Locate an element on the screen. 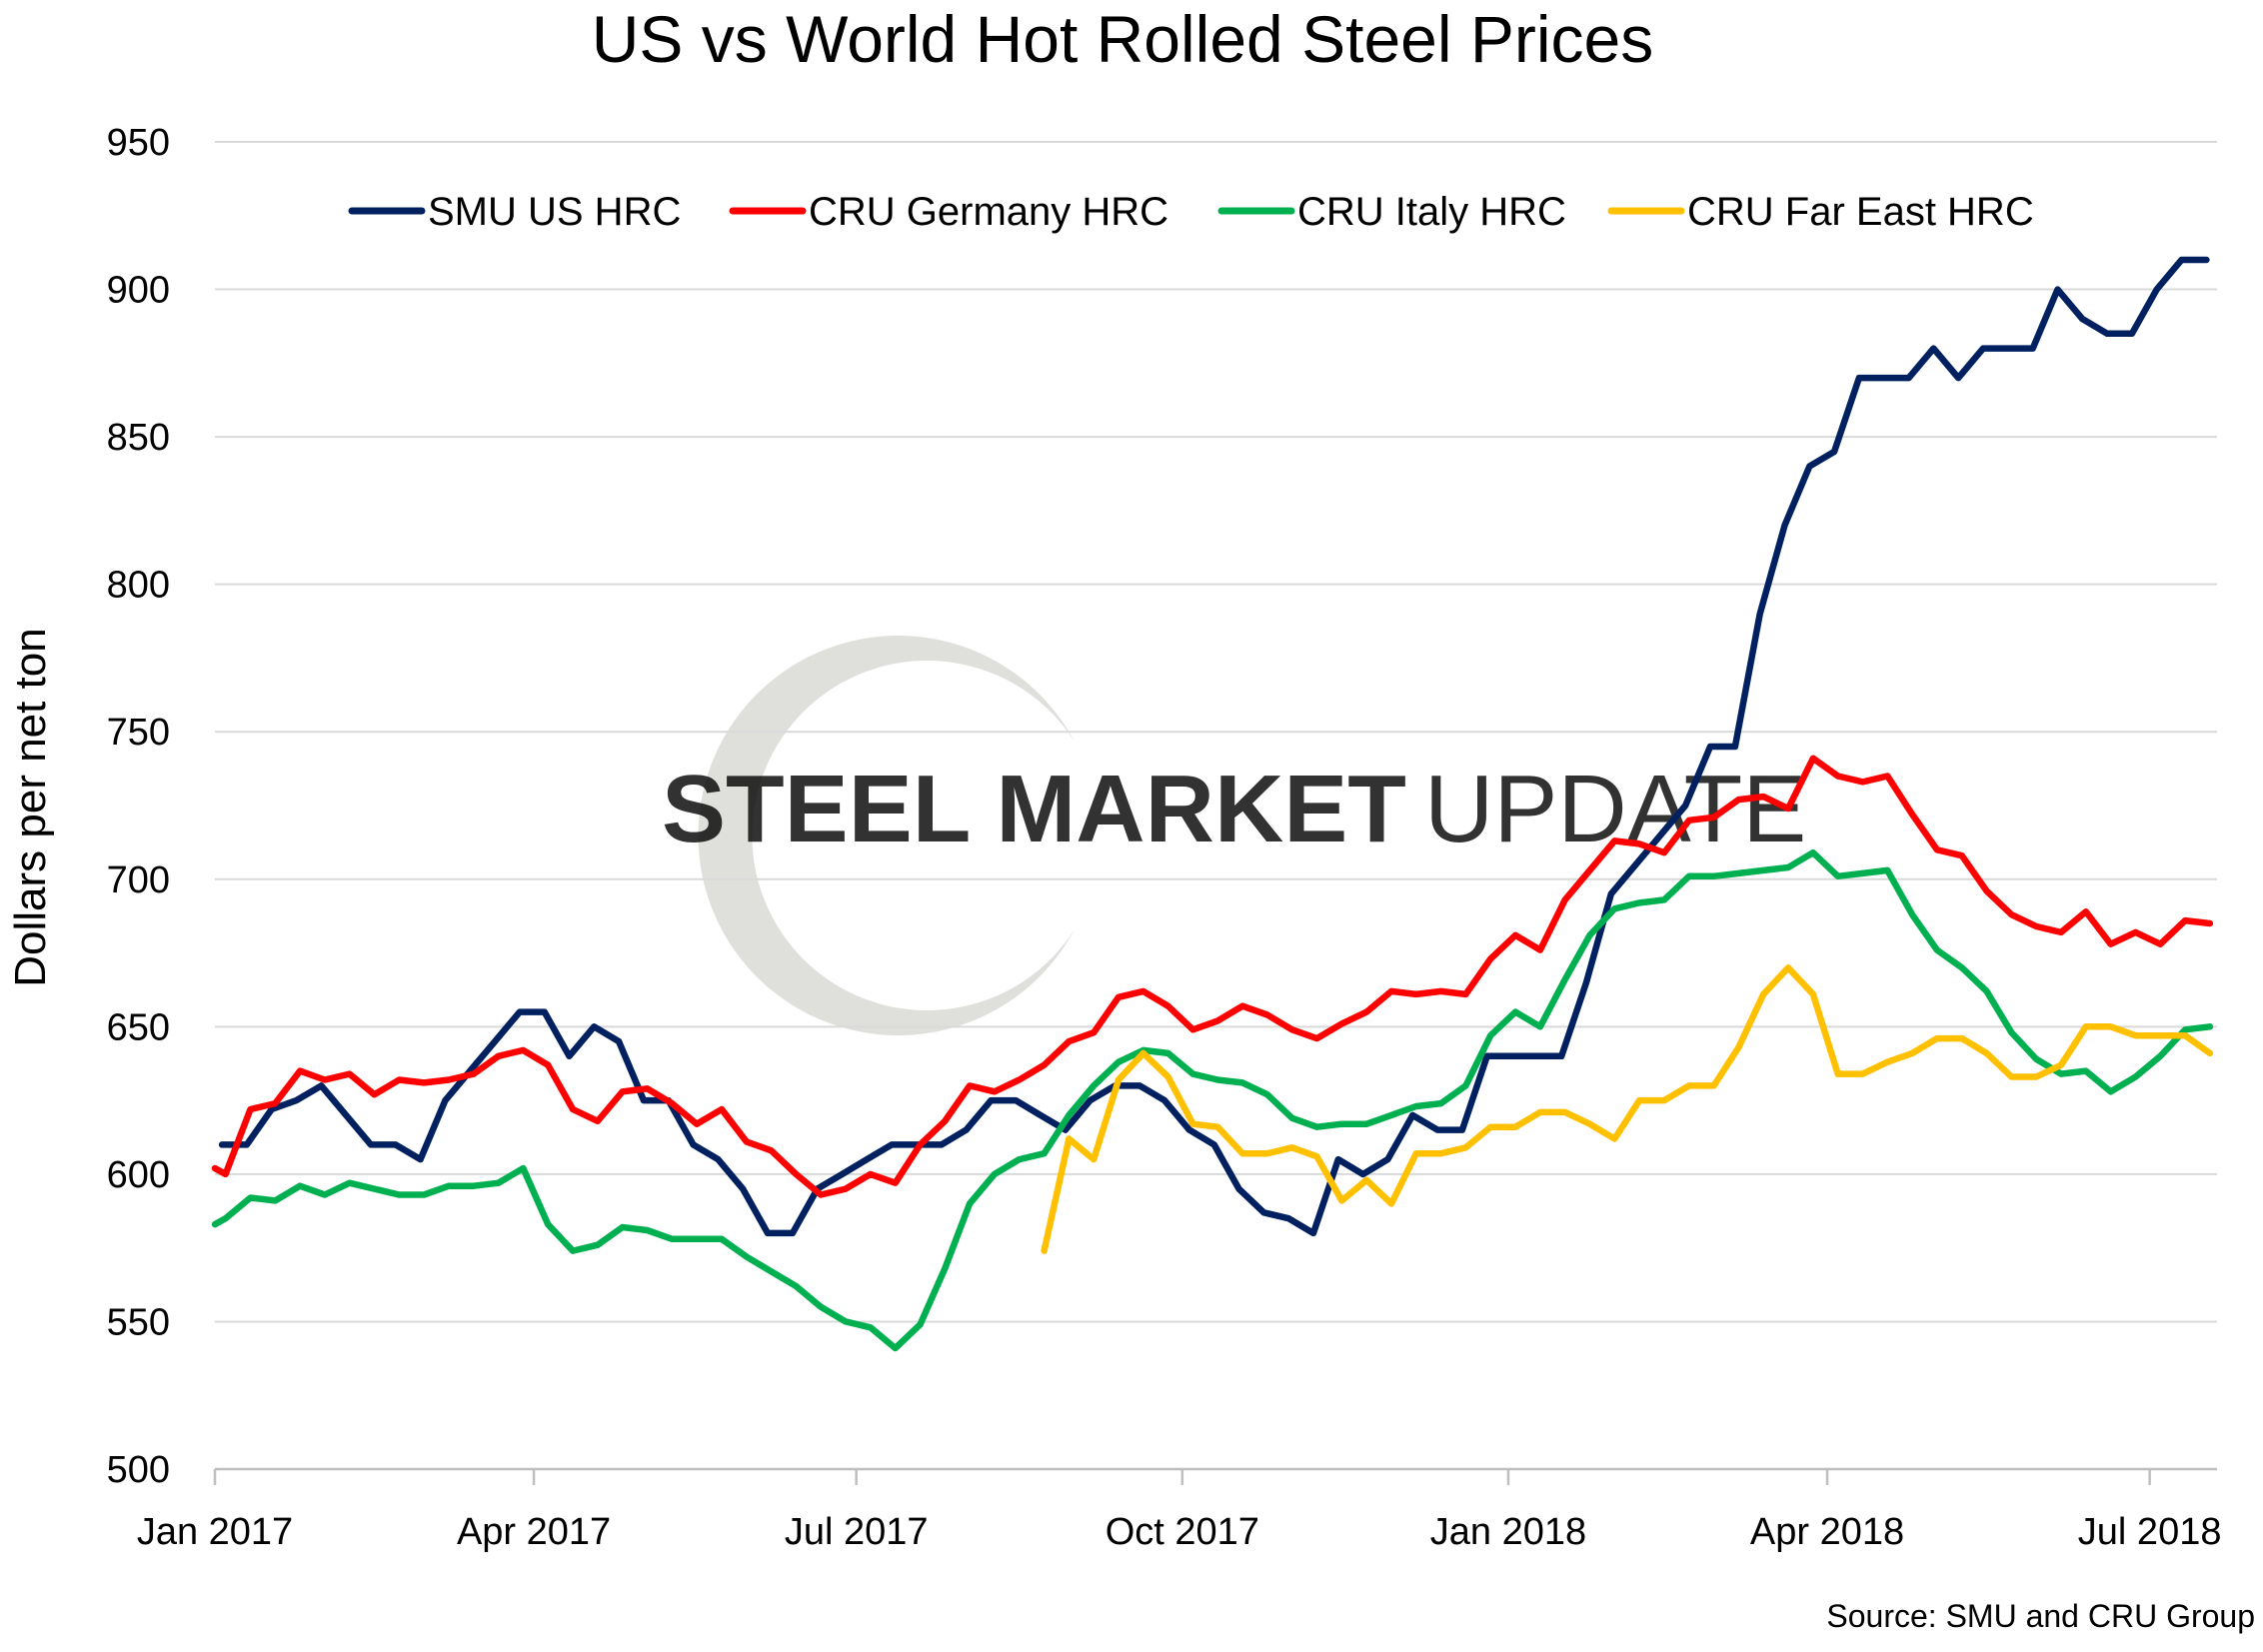 The width and height of the screenshot is (2263, 1652). y-tick-label: 700 is located at coordinates (138, 880).